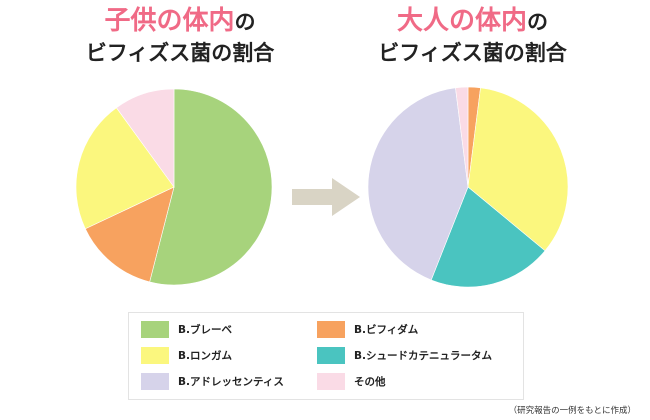 The height and width of the screenshot is (420, 650). Describe the element at coordinates (386, 330) in the screenshot. I see `legend-label: B.ビフィダム` at that location.